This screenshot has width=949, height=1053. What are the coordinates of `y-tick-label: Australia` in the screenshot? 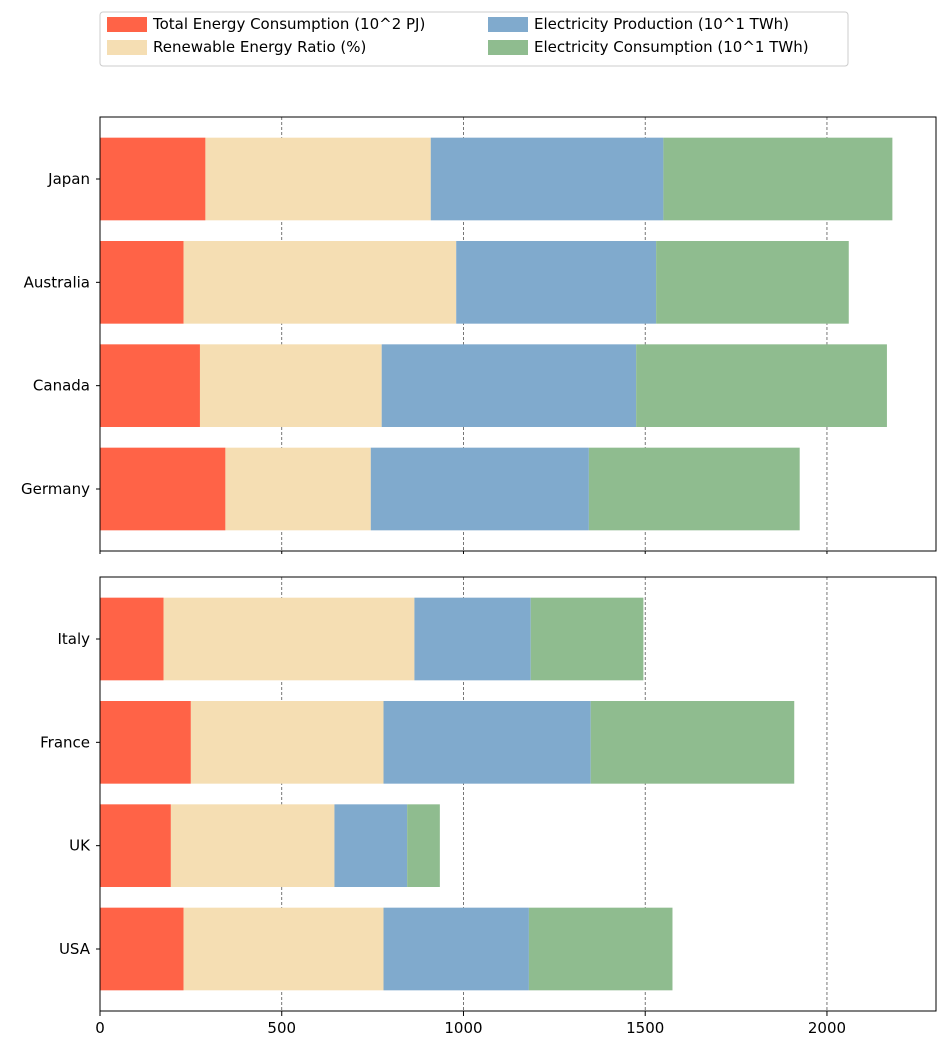 It's located at (57, 282).